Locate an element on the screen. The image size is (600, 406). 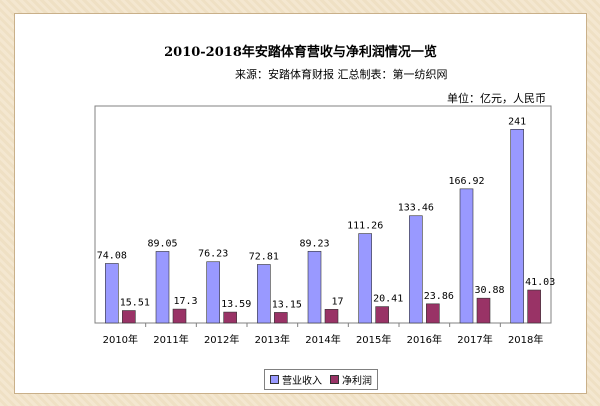
revenue-data-label: 76.23 is located at coordinates (213, 254).